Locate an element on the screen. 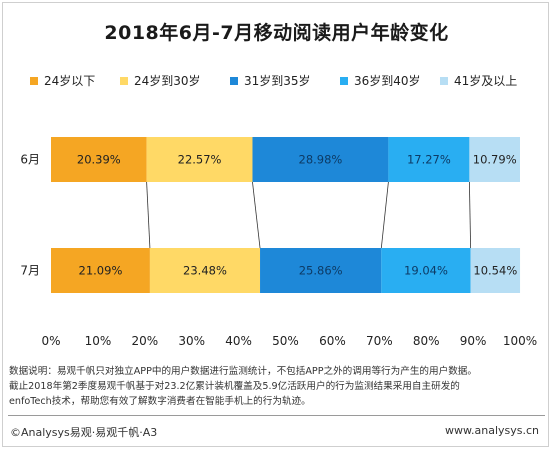 This screenshot has height=451, width=553. data-label: 22.57% is located at coordinates (200, 160).